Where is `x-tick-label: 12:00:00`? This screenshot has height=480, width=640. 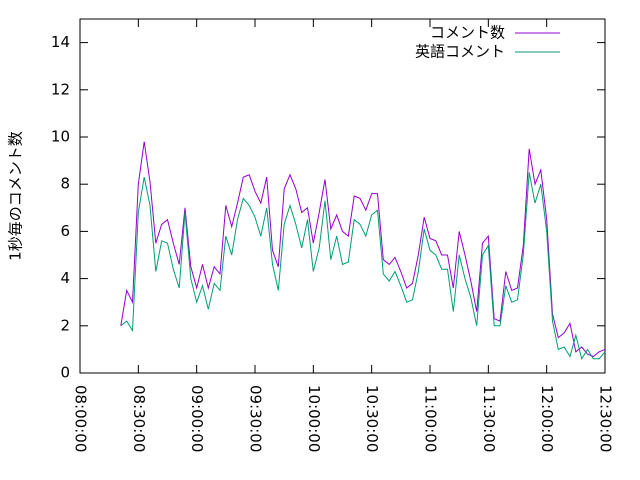
x-tick-label: 12:00:00 is located at coordinates (547, 418).